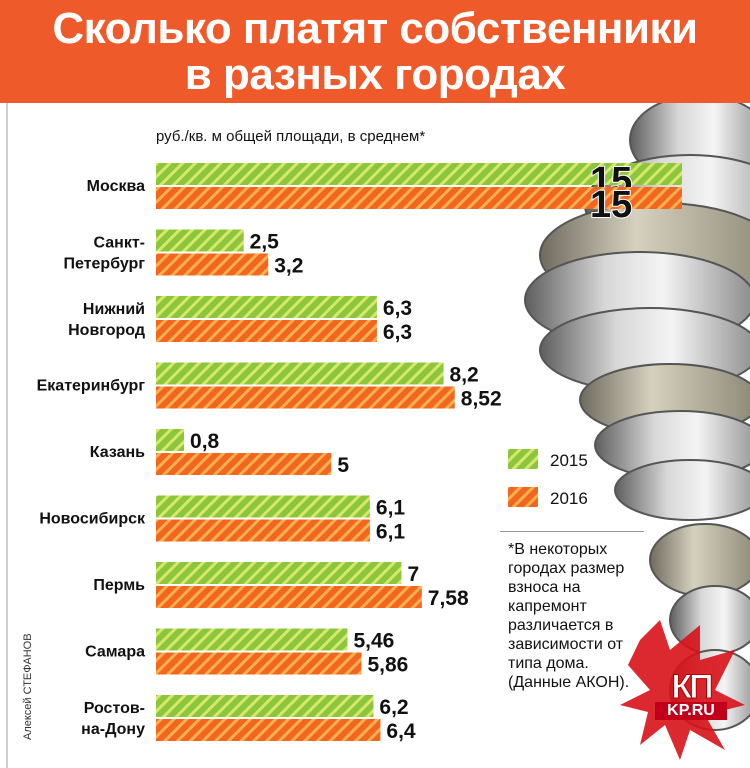 Image resolution: width=750 pixels, height=768 pixels. I want to click on legend-swatch-2016, so click(523, 497).